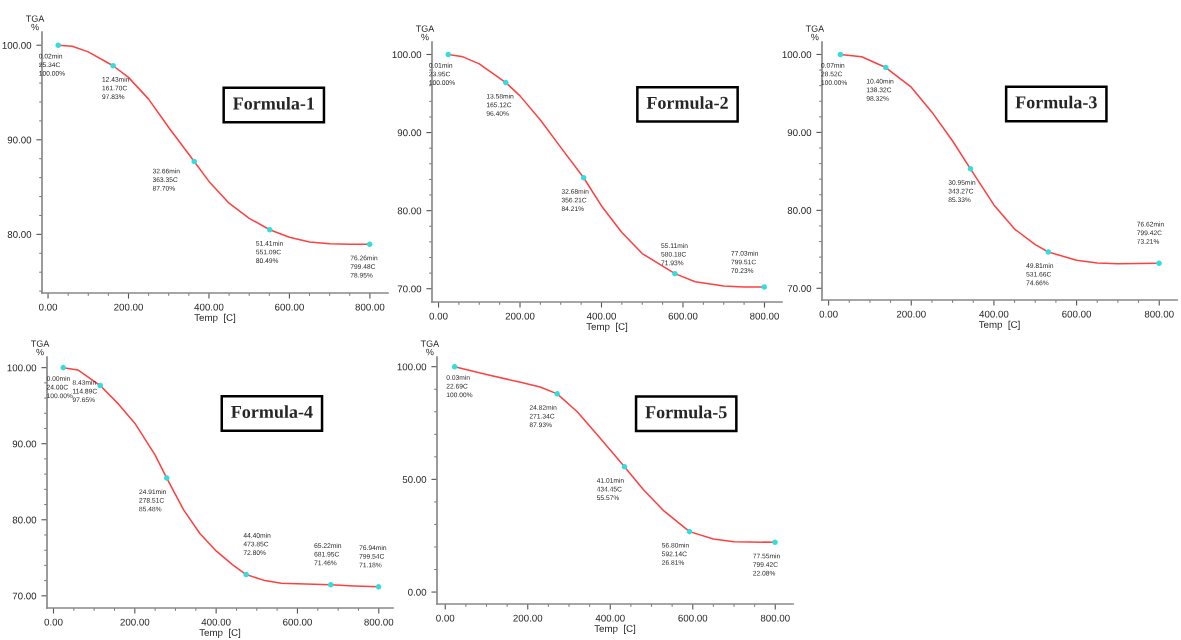  What do you see at coordinates (686, 412) in the screenshot?
I see `text: Formula-5` at bounding box center [686, 412].